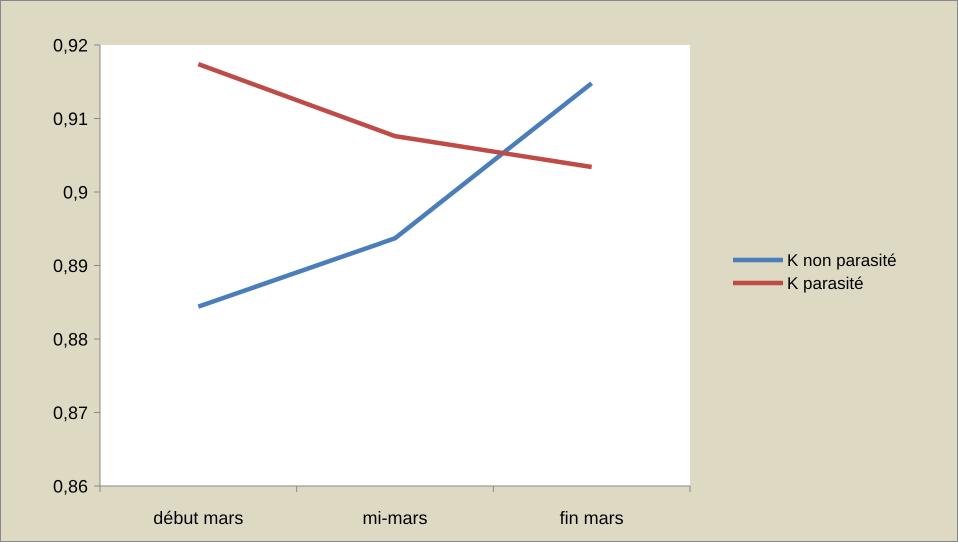  I want to click on legend-label: K parasité, so click(825, 283).